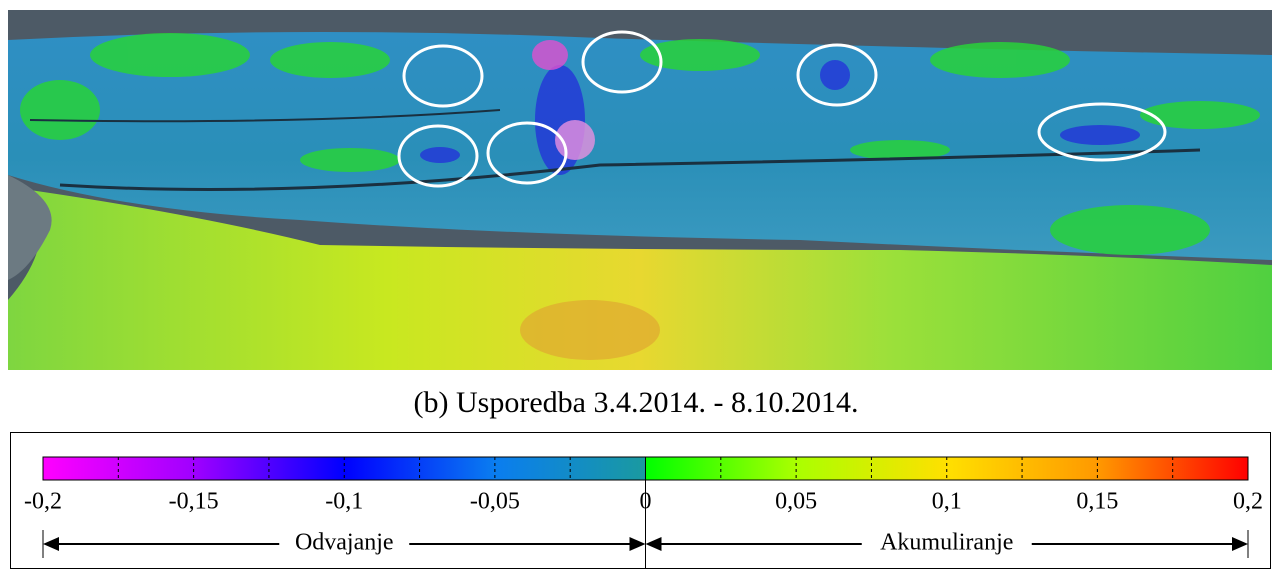 Image resolution: width=1272 pixels, height=569 pixels. I want to click on tick-label: 0,2, so click(1248, 502).